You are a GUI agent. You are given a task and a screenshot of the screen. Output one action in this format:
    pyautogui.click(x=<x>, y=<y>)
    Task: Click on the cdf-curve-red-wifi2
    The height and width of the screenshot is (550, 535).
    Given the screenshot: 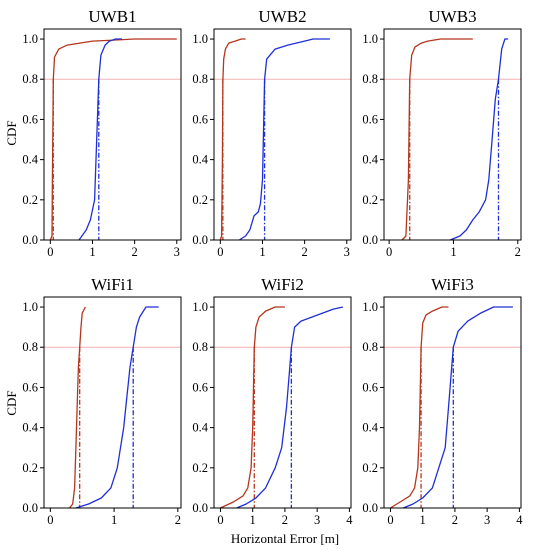 What is the action you would take?
    pyautogui.click(x=252, y=407)
    